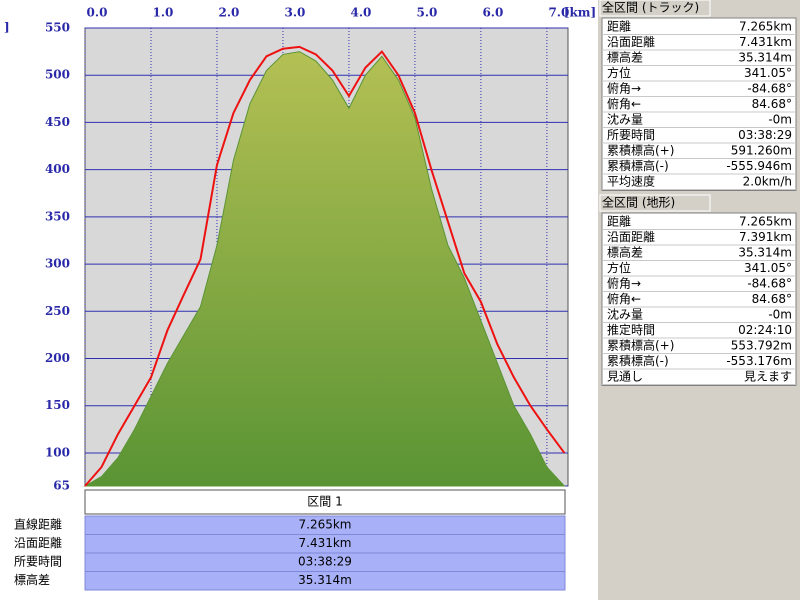  Describe the element at coordinates (57, 264) in the screenshot. I see `y-tick-label: 300` at that location.